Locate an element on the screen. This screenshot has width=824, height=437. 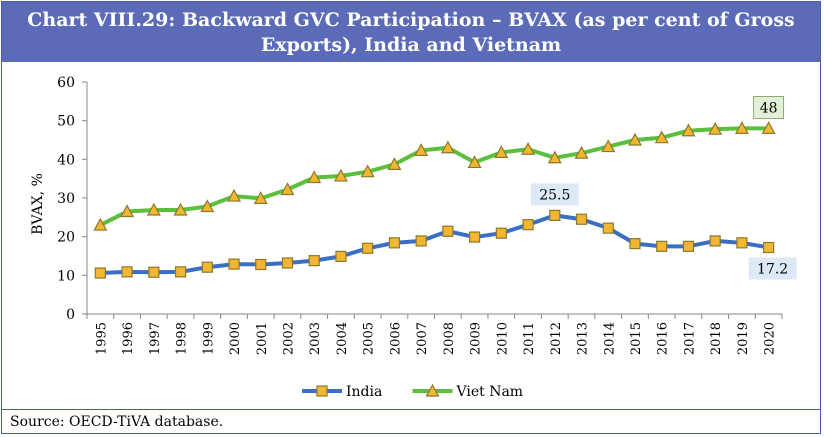
x-tick-label: 2007 is located at coordinates (422, 338).